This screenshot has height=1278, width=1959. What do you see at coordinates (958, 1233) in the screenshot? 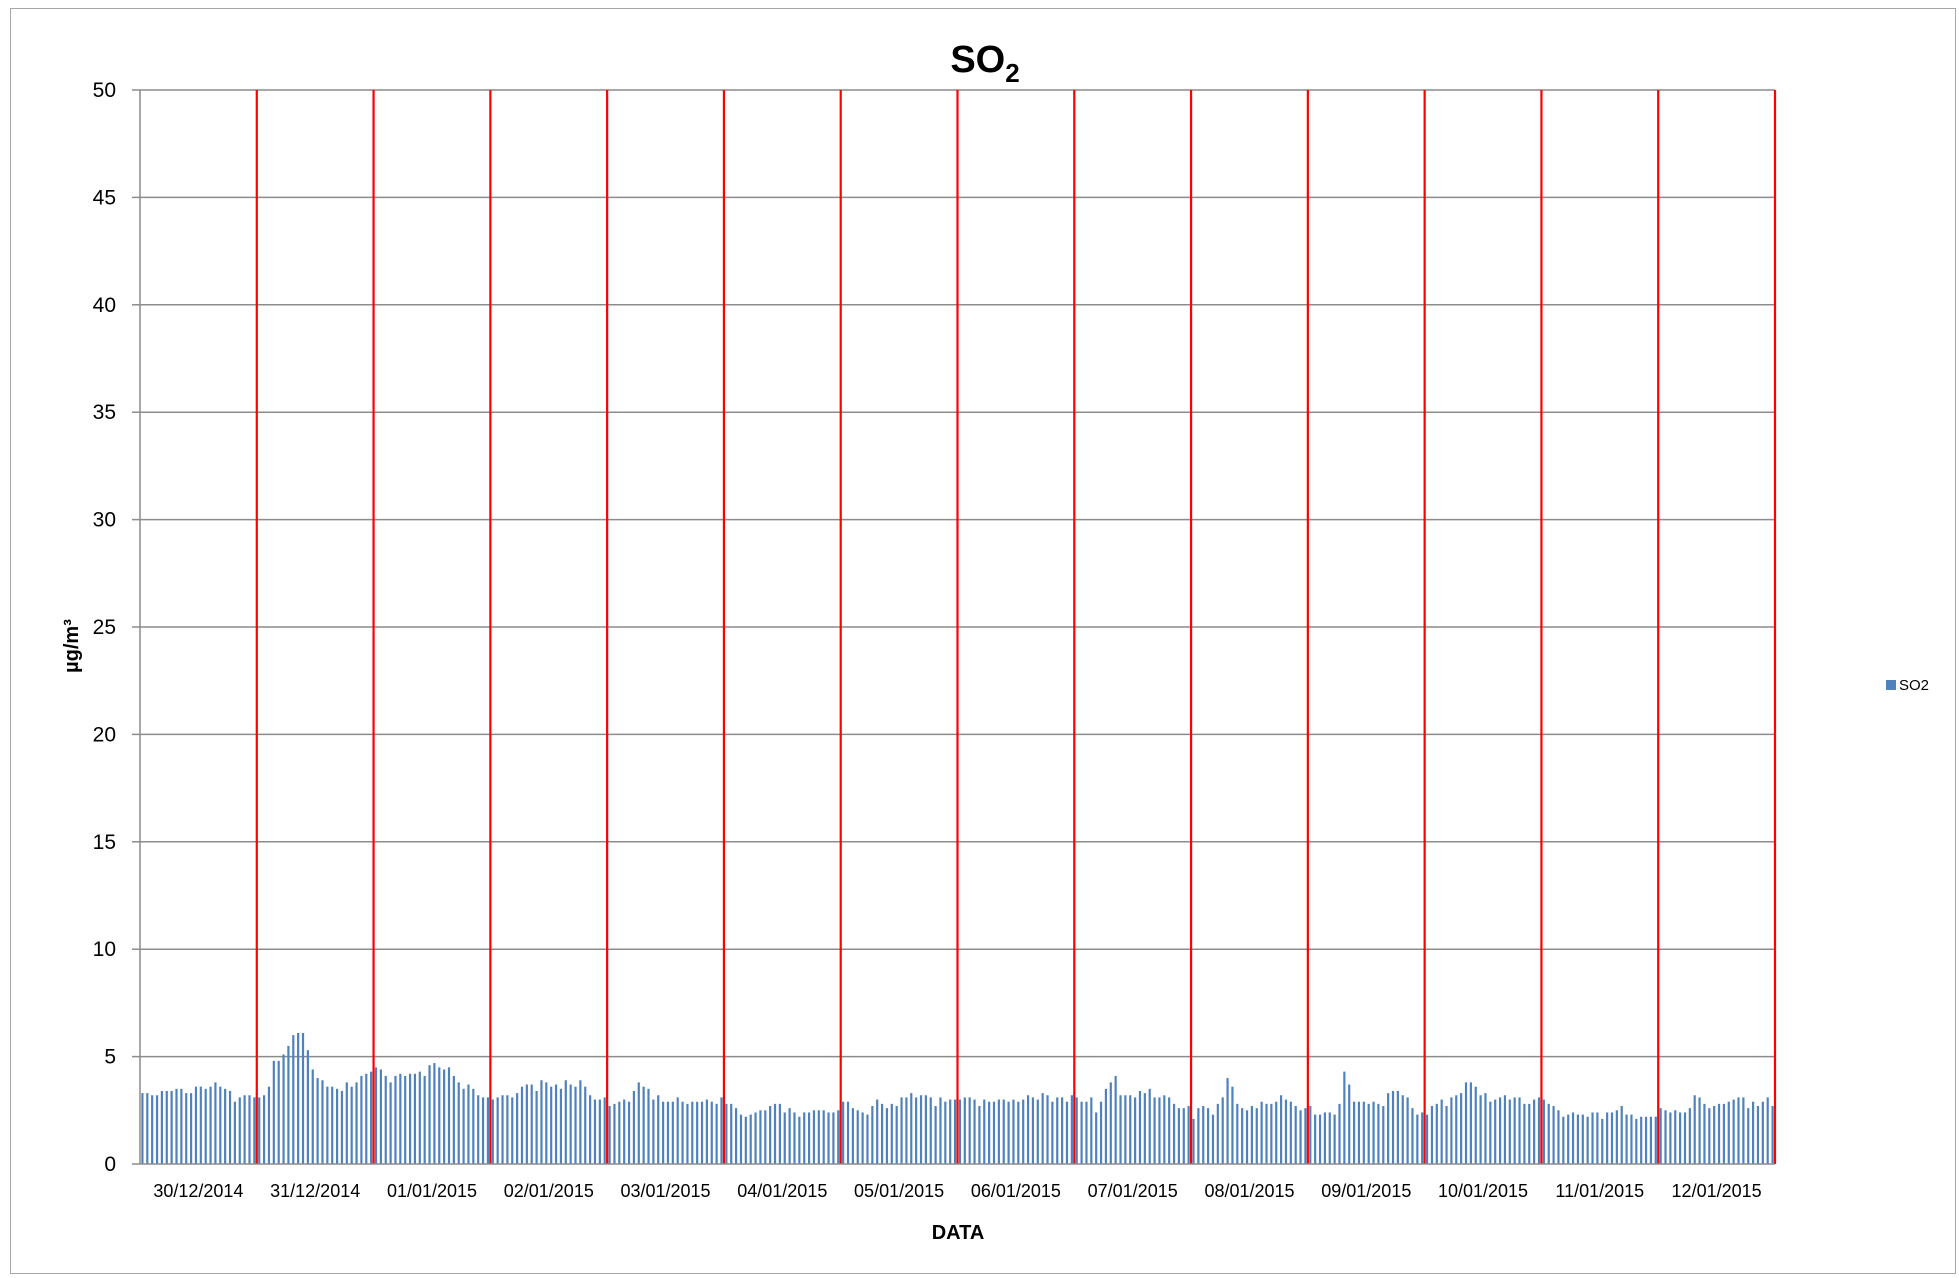
I see `x-axis-title: DATA` at bounding box center [958, 1233].